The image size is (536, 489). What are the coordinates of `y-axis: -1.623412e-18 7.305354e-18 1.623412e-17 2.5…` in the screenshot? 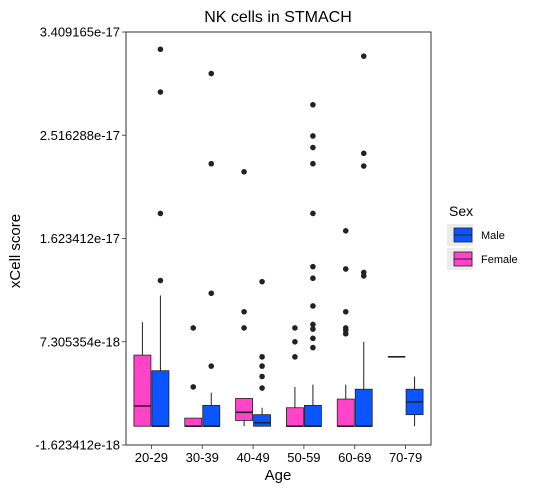 It's located at (80, 239).